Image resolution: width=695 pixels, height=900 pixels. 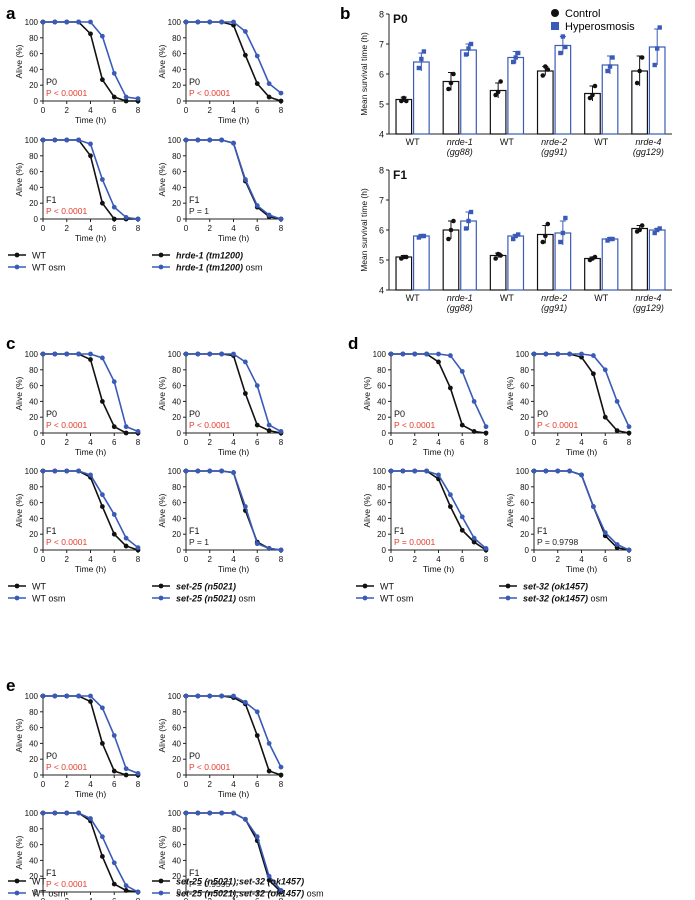 What do you see at coordinates (32, 813) in the screenshot?
I see `y-tick-label: 100` at bounding box center [32, 813].